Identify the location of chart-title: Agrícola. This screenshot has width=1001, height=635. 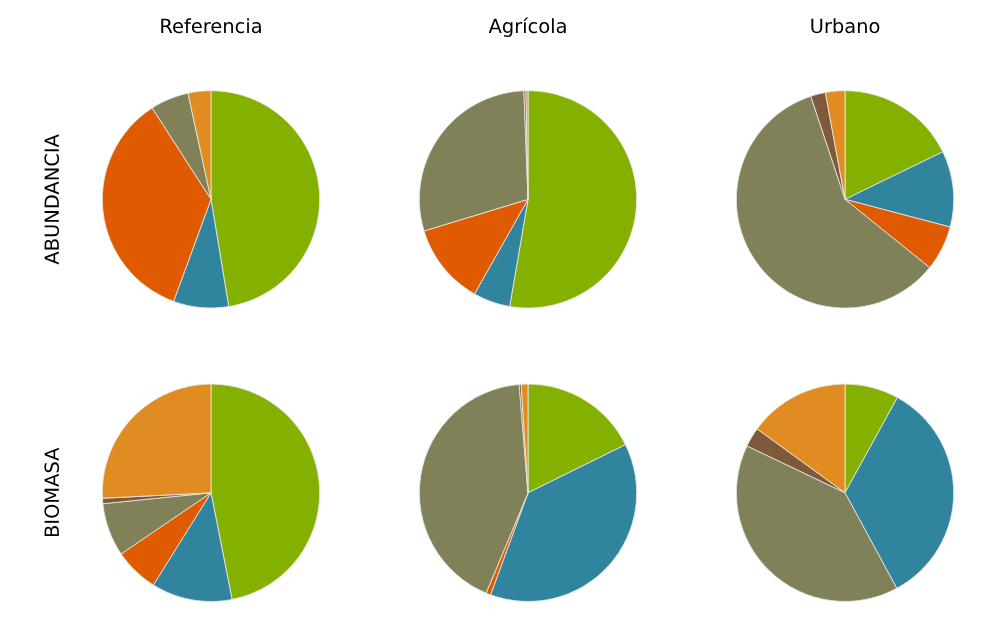
(527, 27).